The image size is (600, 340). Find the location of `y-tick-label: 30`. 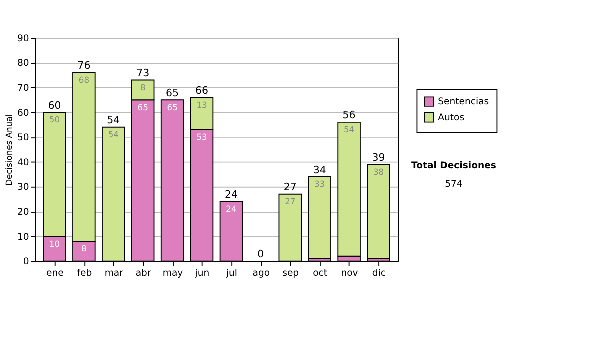

y-tick-label: 30 is located at coordinates (23, 188).